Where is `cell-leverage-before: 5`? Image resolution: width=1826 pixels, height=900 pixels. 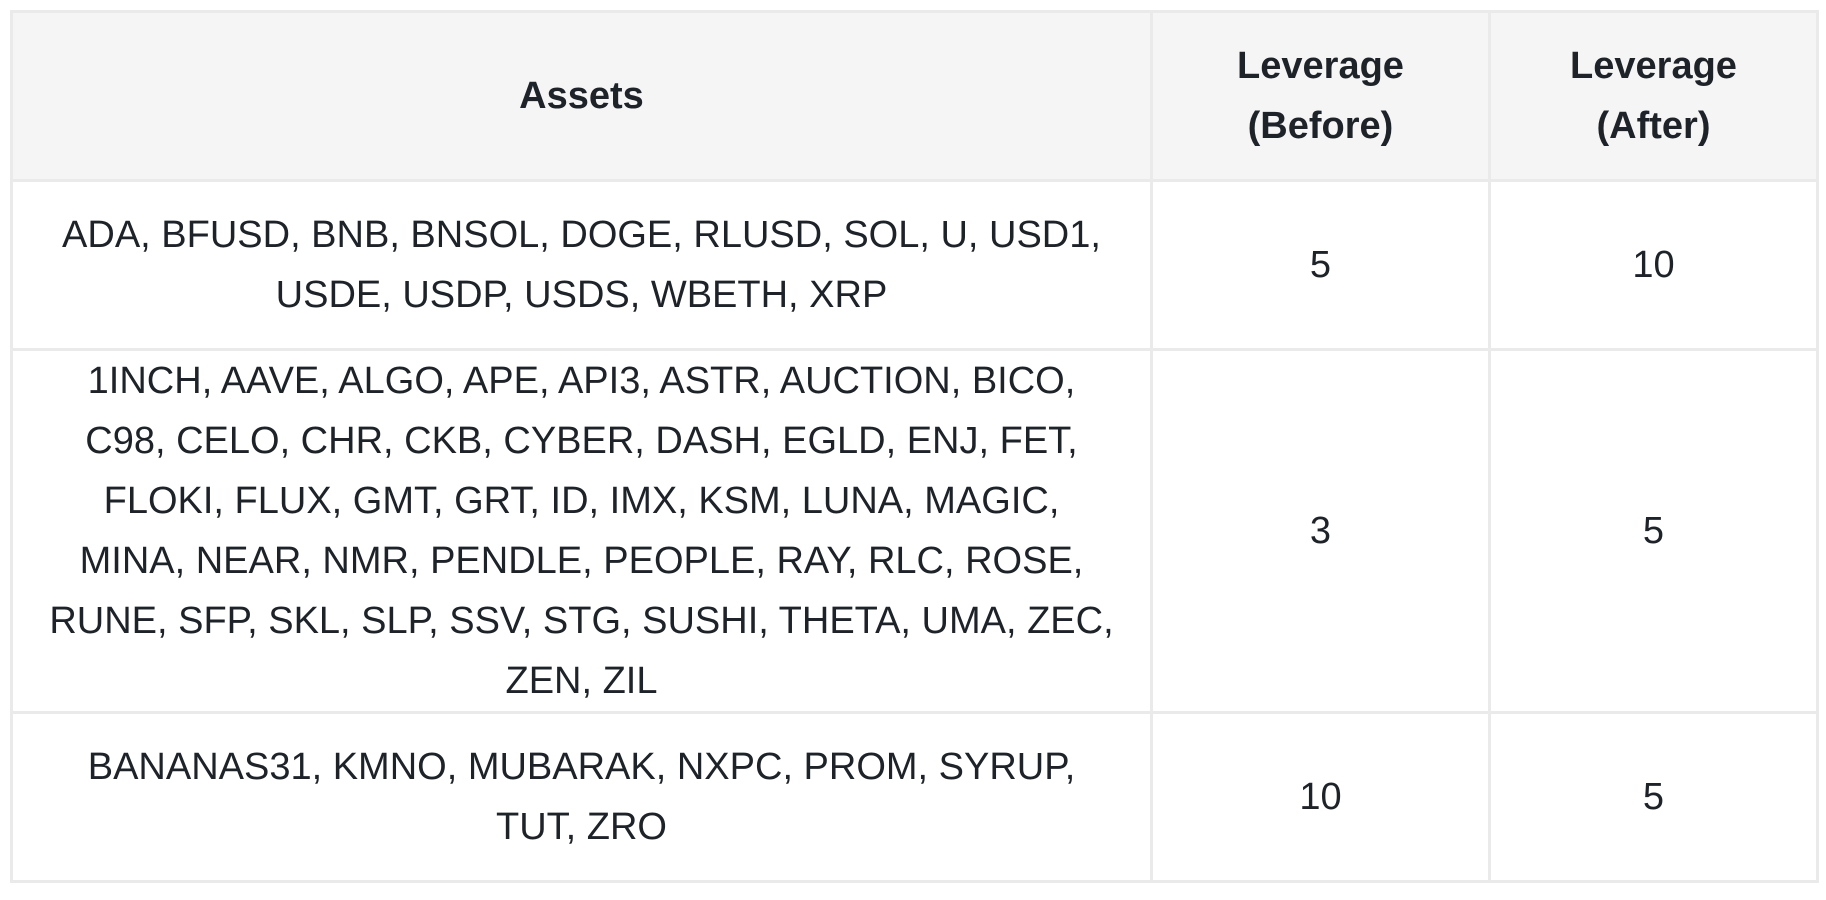
cell-leverage-before: 5 is located at coordinates (1320, 265).